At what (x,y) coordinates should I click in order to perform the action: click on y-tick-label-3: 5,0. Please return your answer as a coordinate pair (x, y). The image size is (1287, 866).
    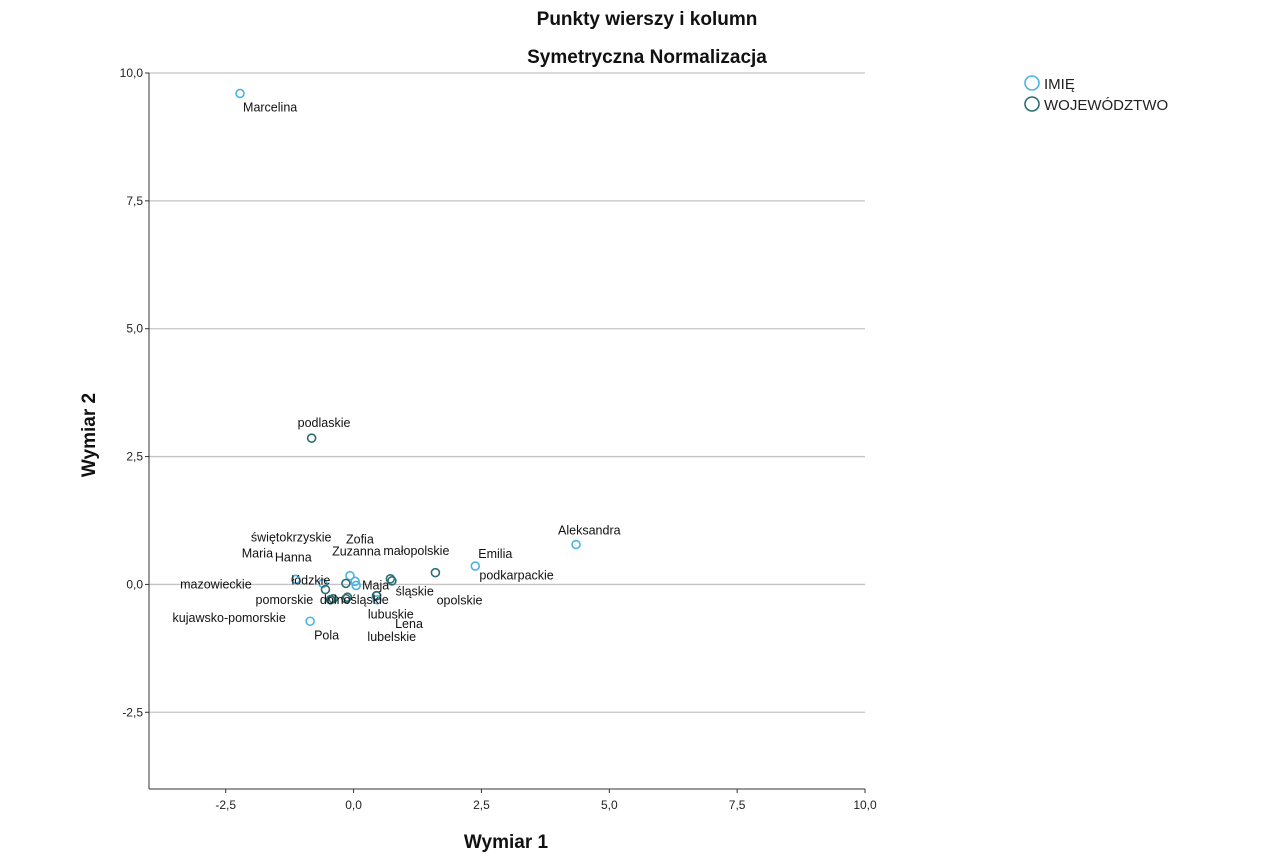
    Looking at the image, I should click on (134, 329).